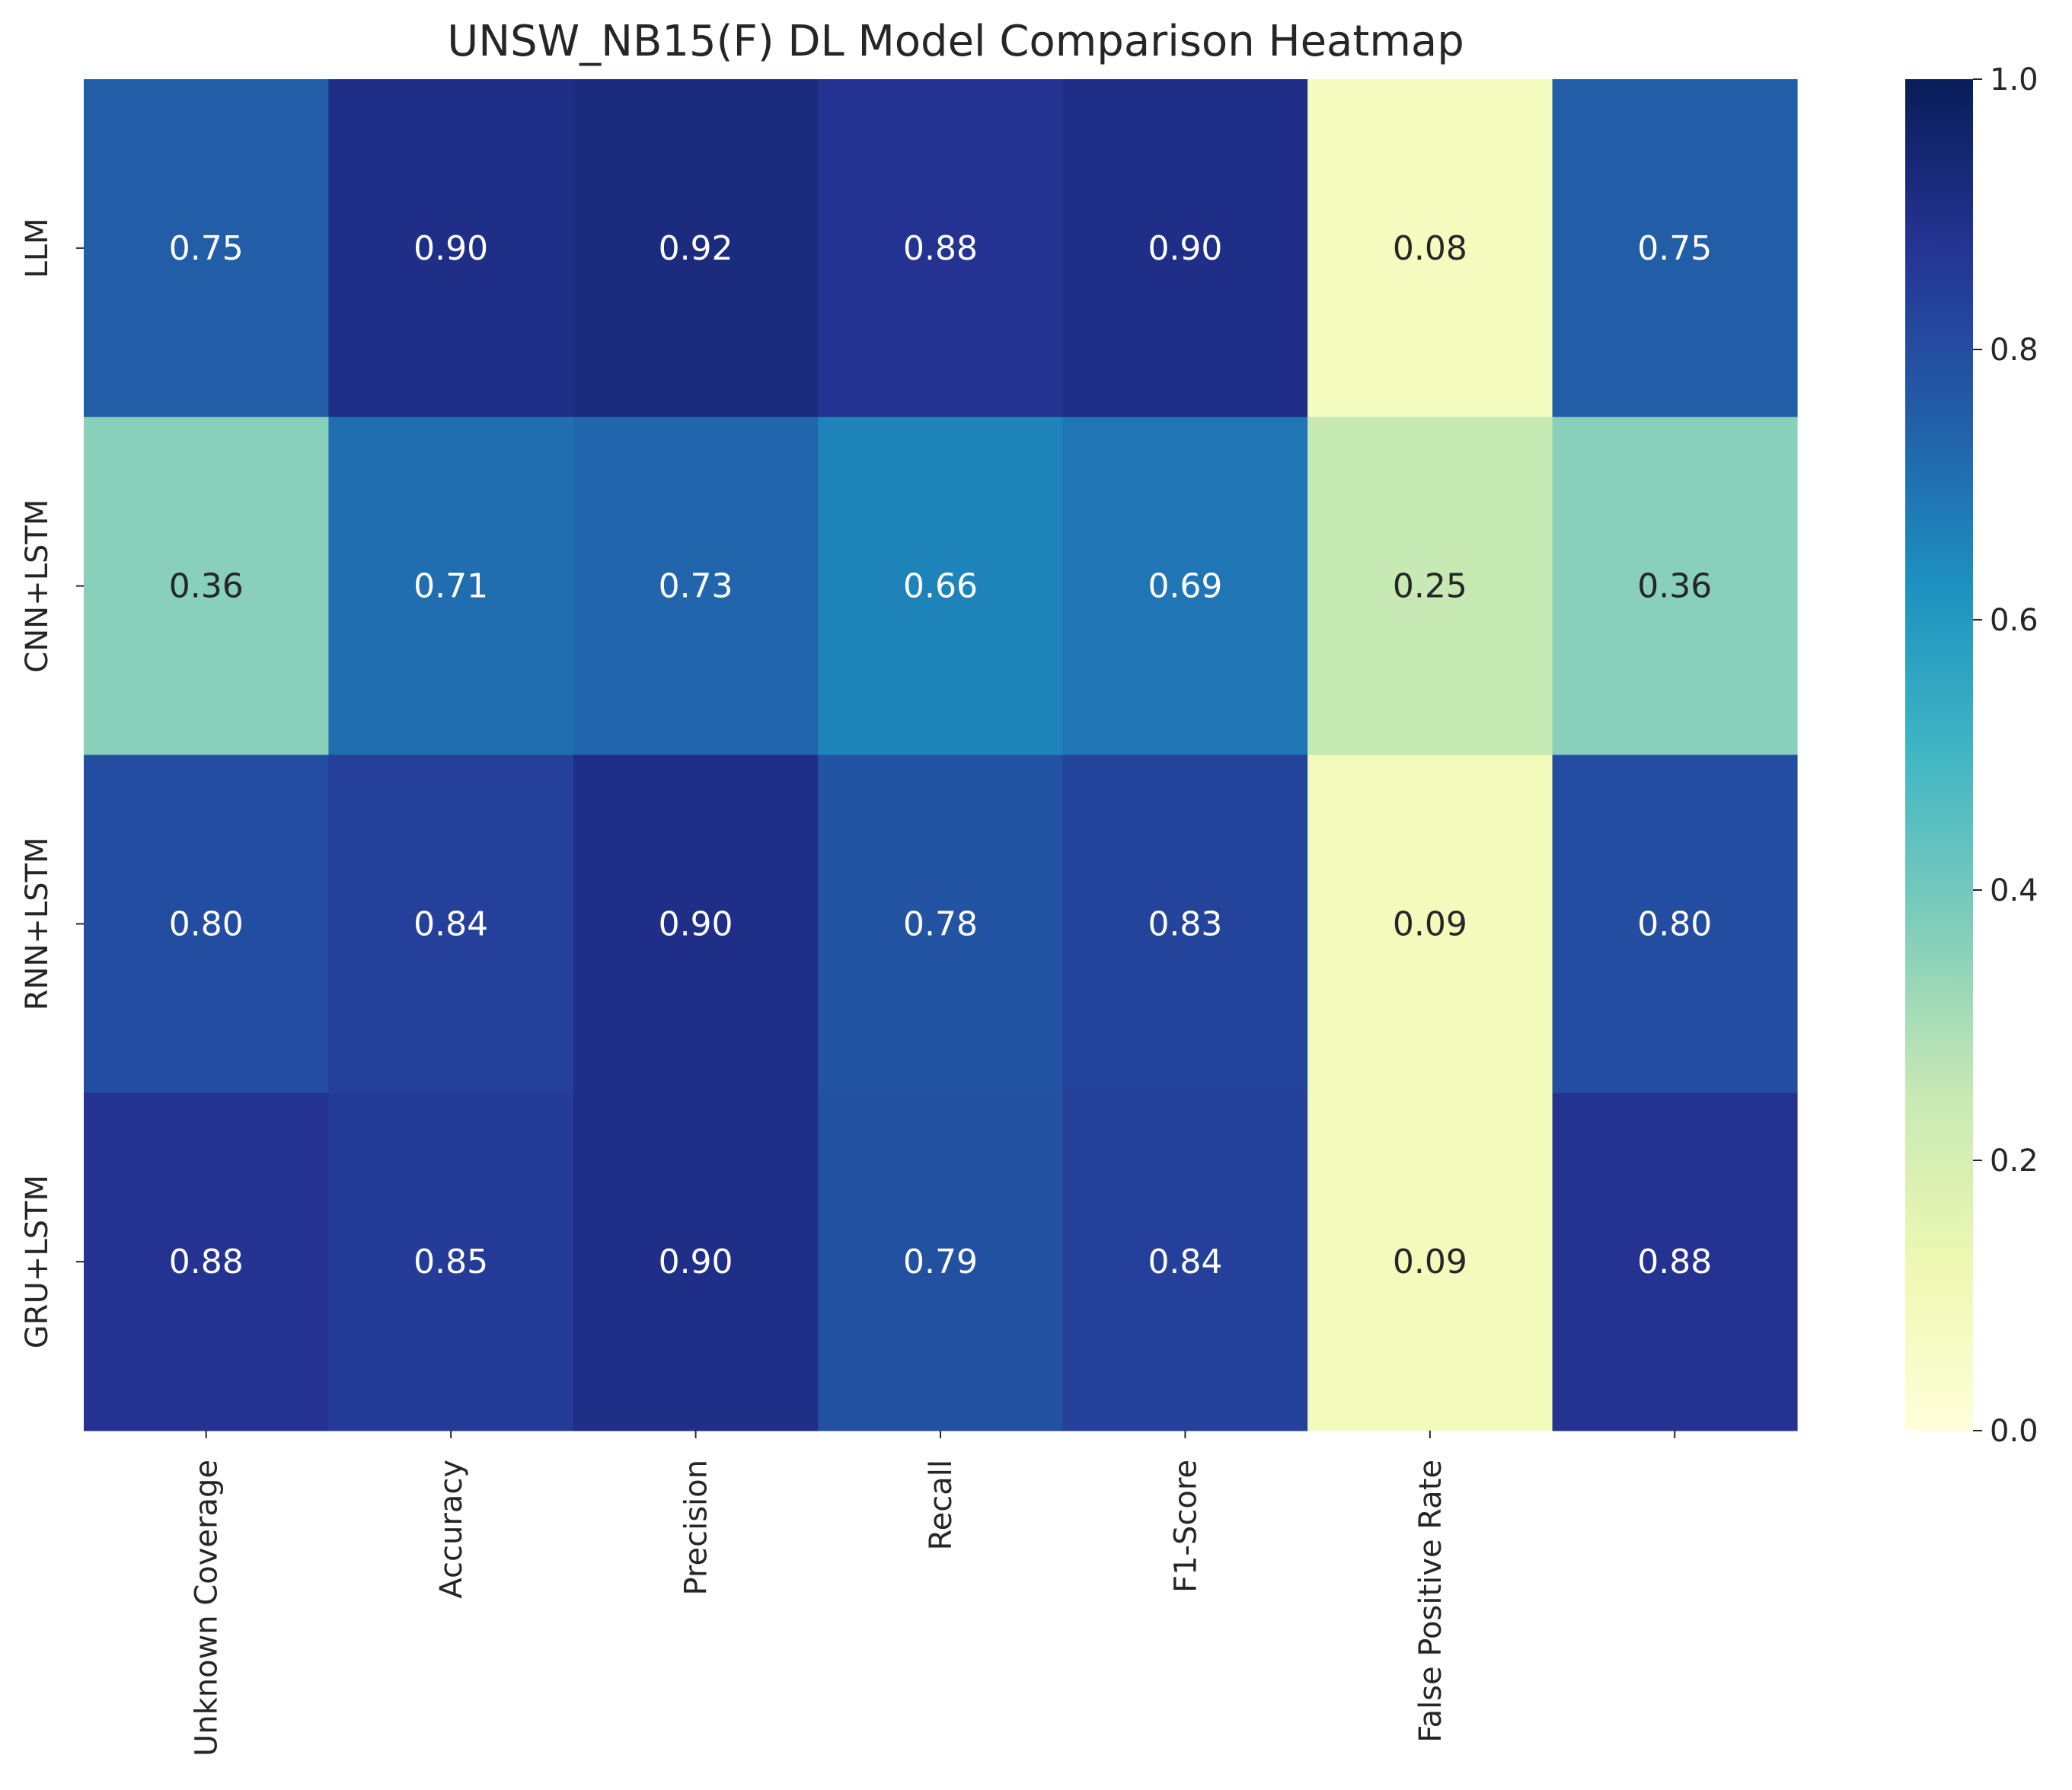  Describe the element at coordinates (37, 586) in the screenshot. I see `row-tick-label: CNN+LSTM` at that location.